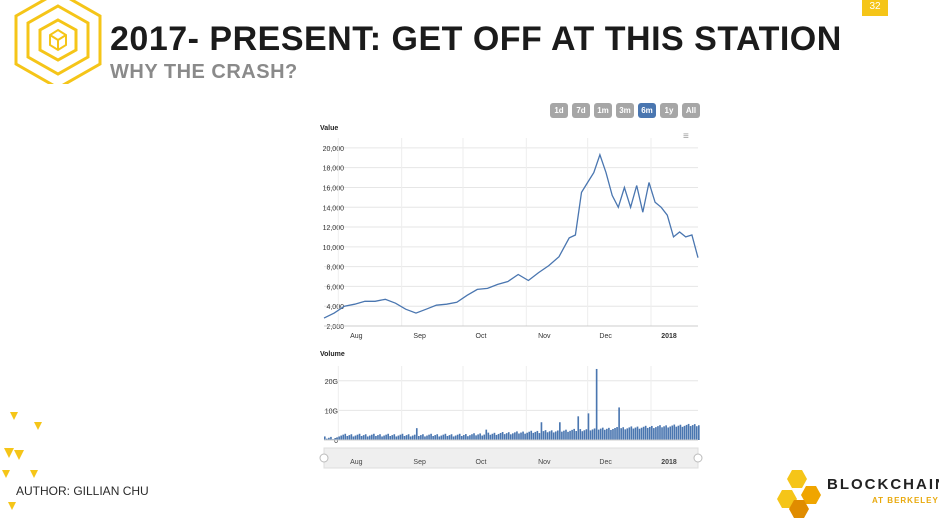 Image resolution: width=939 pixels, height=526 pixels. I want to click on triangle-decoration-icon, so click(22, 461).